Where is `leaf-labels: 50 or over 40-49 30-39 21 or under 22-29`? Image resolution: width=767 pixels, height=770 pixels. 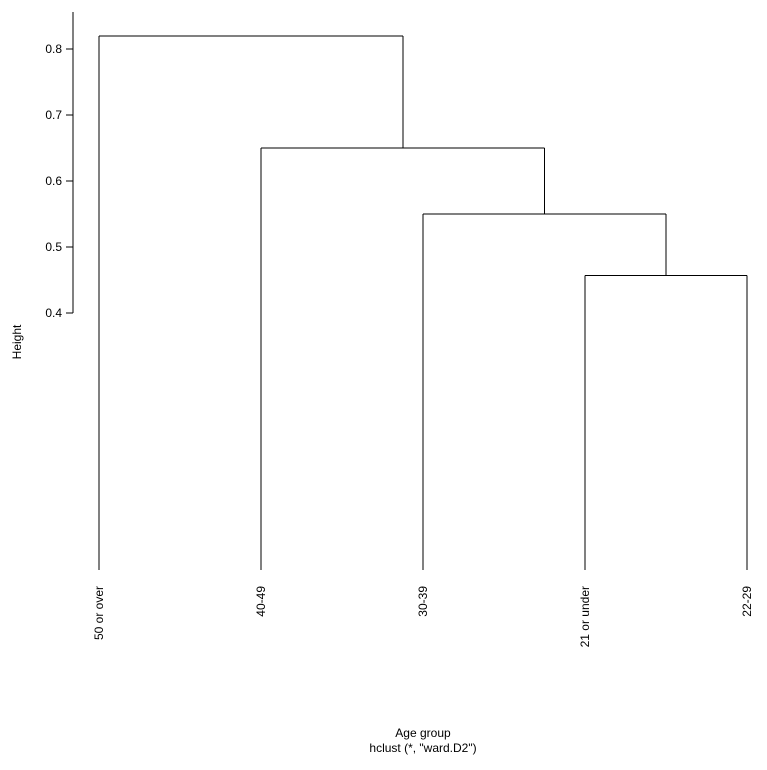
leaf-labels: 50 or over 40-49 30-39 21 or under 22-29 is located at coordinates (423, 617).